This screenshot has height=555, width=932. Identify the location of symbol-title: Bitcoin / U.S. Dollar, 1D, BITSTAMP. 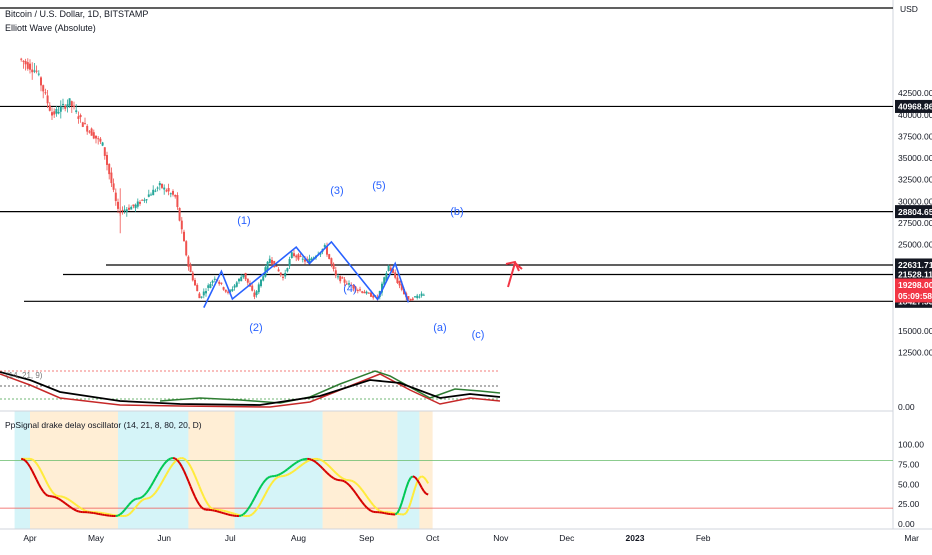
(76, 14).